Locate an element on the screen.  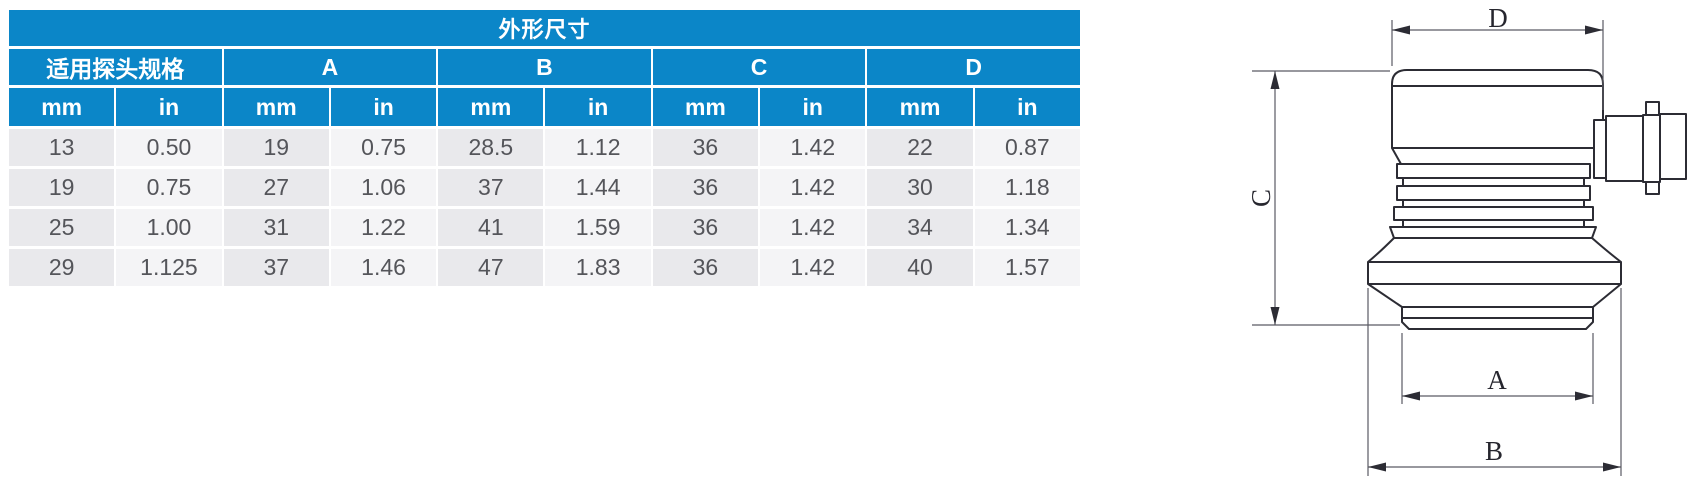
data-cell: 31 is located at coordinates (276, 227).